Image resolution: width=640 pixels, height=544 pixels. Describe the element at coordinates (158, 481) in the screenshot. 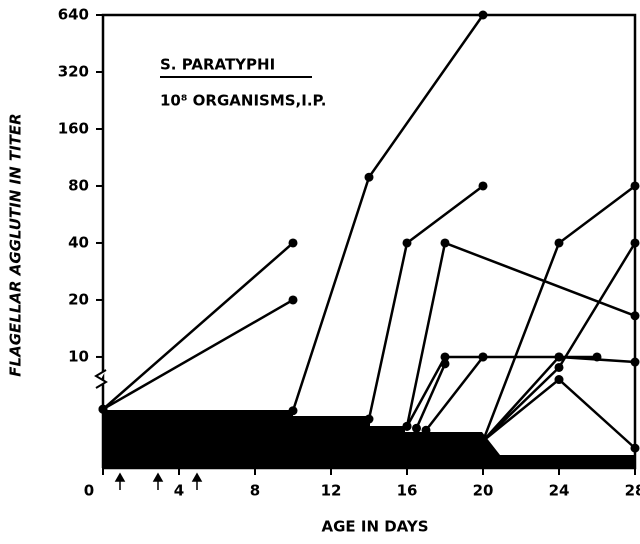

I see `dose-arrows` at that location.